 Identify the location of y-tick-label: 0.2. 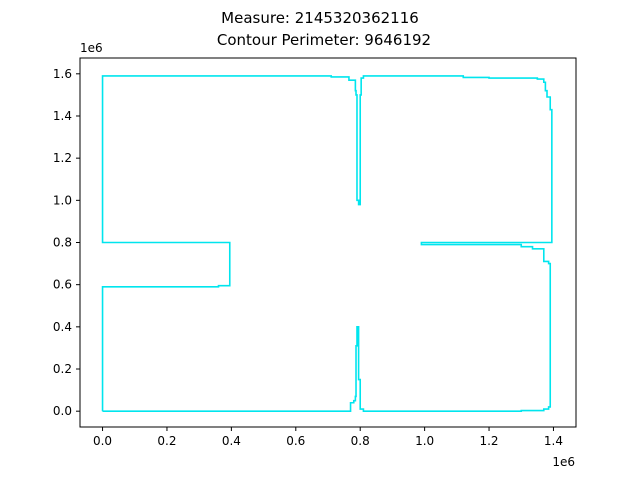
(62, 369).